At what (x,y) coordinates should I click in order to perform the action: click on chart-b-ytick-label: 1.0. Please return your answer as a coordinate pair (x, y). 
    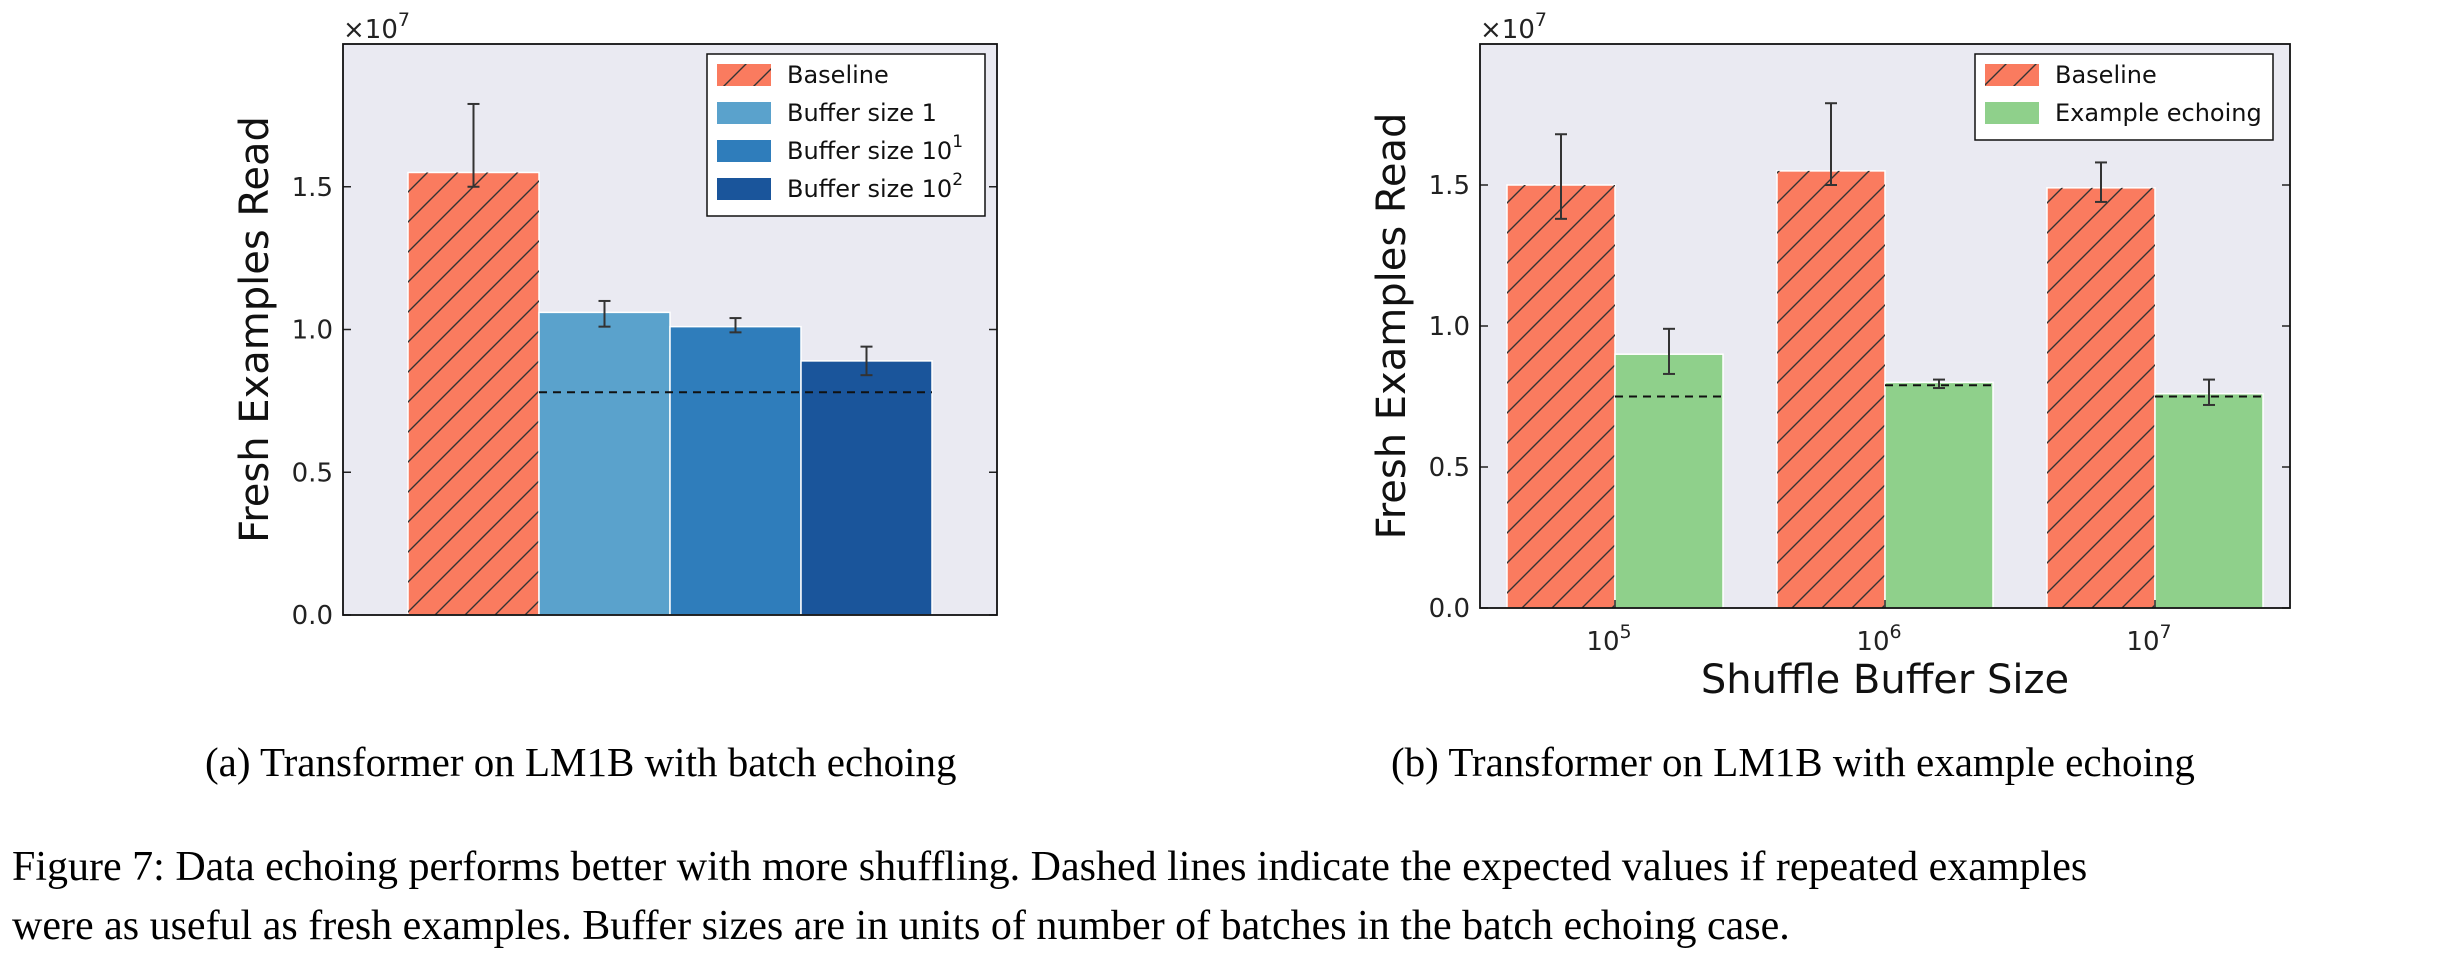
    Looking at the image, I should click on (1449, 327).